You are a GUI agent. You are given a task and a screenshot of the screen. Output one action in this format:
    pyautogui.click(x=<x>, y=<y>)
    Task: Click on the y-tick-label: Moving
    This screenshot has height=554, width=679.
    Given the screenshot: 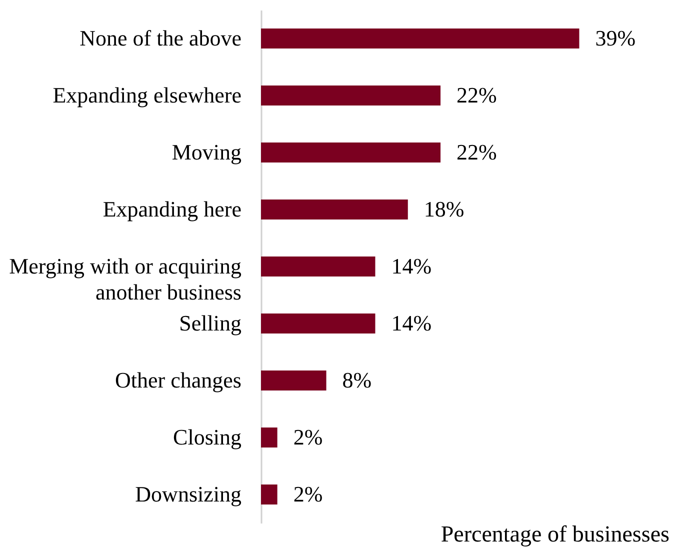 What is the action you would take?
    pyautogui.click(x=207, y=152)
    